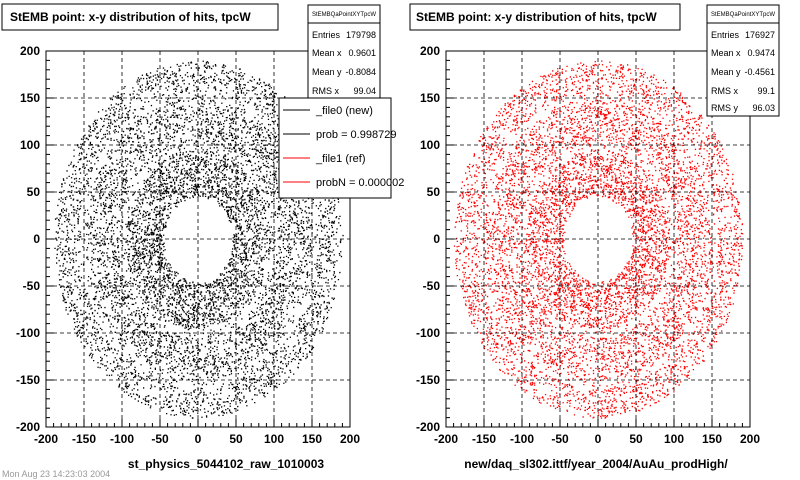 The width and height of the screenshot is (800, 480). Describe the element at coordinates (522, 439) in the screenshot. I see `right-xtick-label: -100` at that location.